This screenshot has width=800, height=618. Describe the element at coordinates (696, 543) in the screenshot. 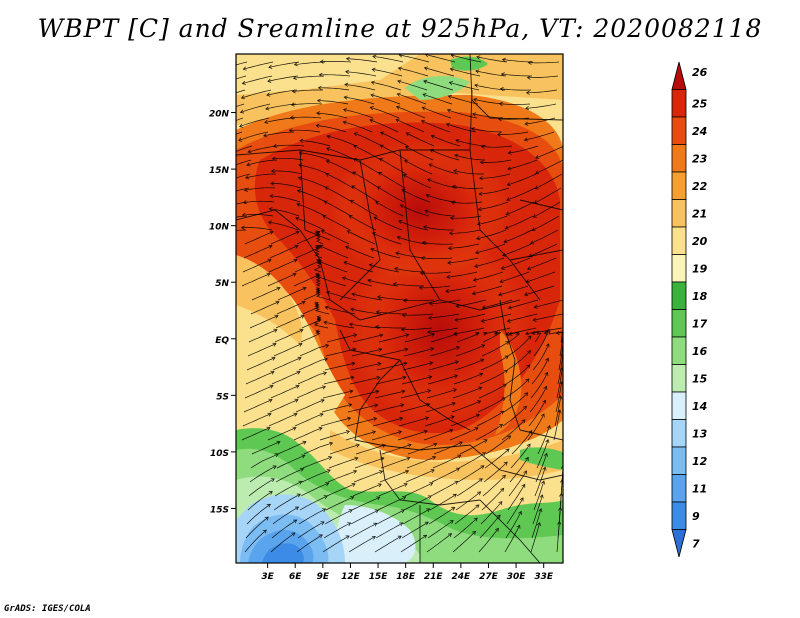

I see `legend-label: 7` at that location.